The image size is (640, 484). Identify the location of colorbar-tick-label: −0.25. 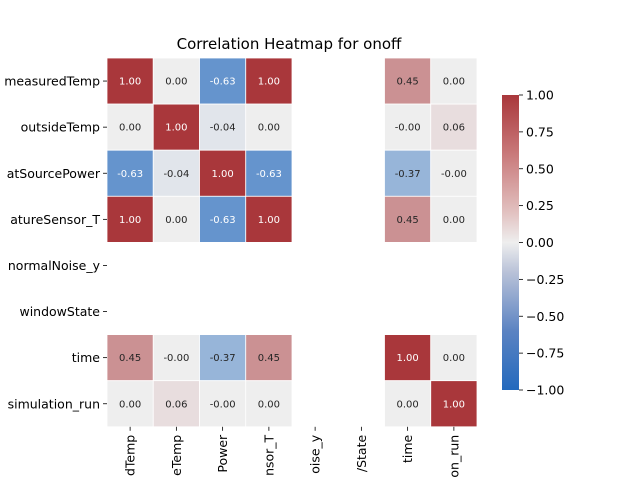
(545, 279).